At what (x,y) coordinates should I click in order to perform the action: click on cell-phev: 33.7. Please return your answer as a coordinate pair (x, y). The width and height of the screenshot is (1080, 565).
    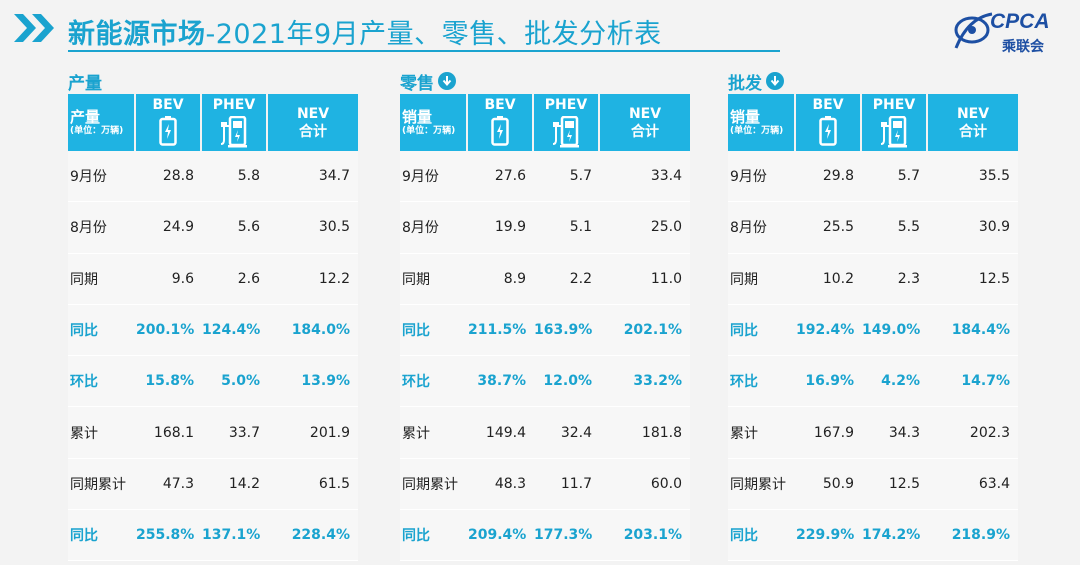
    Looking at the image, I should click on (235, 433).